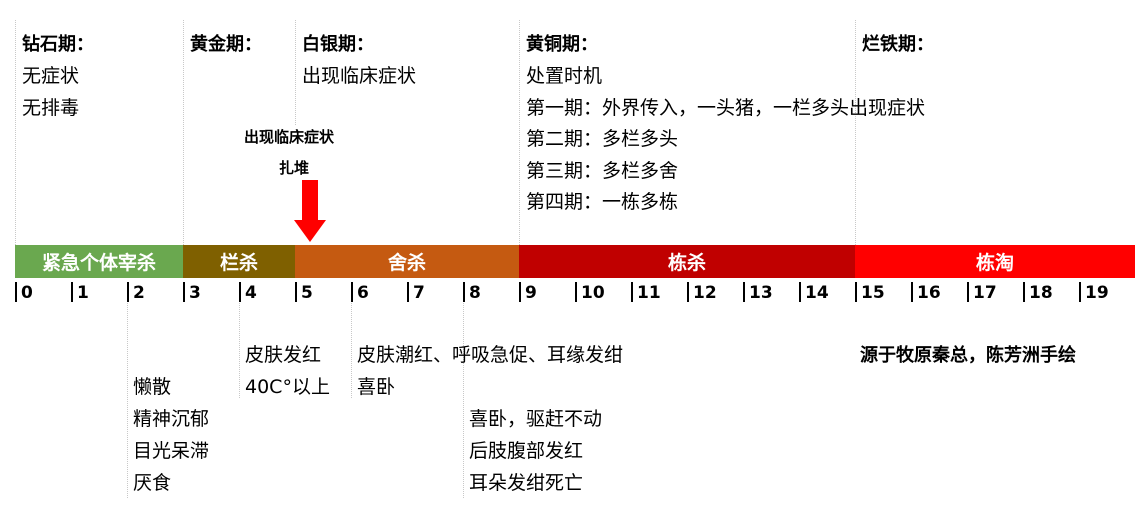  What do you see at coordinates (602, 202) in the screenshot?
I see `phase-line: 第四期：一栋多栋` at bounding box center [602, 202].